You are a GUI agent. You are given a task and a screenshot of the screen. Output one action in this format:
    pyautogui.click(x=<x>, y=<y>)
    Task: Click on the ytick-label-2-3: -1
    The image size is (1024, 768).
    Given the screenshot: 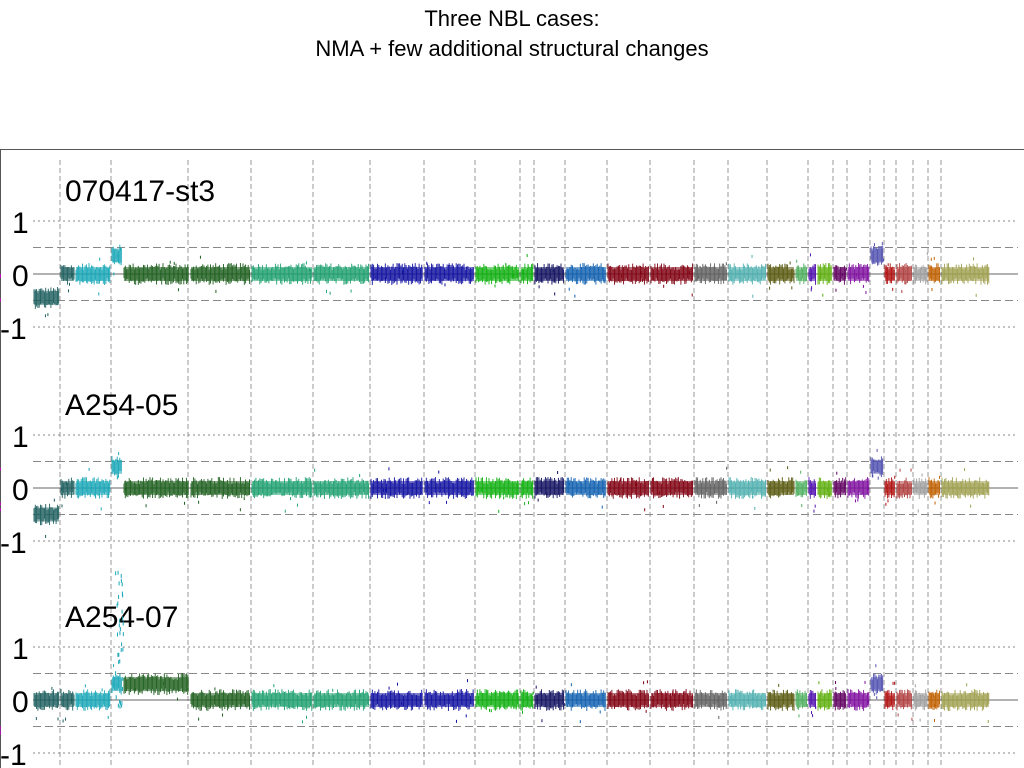 What is the action you would take?
    pyautogui.click(x=13, y=543)
    